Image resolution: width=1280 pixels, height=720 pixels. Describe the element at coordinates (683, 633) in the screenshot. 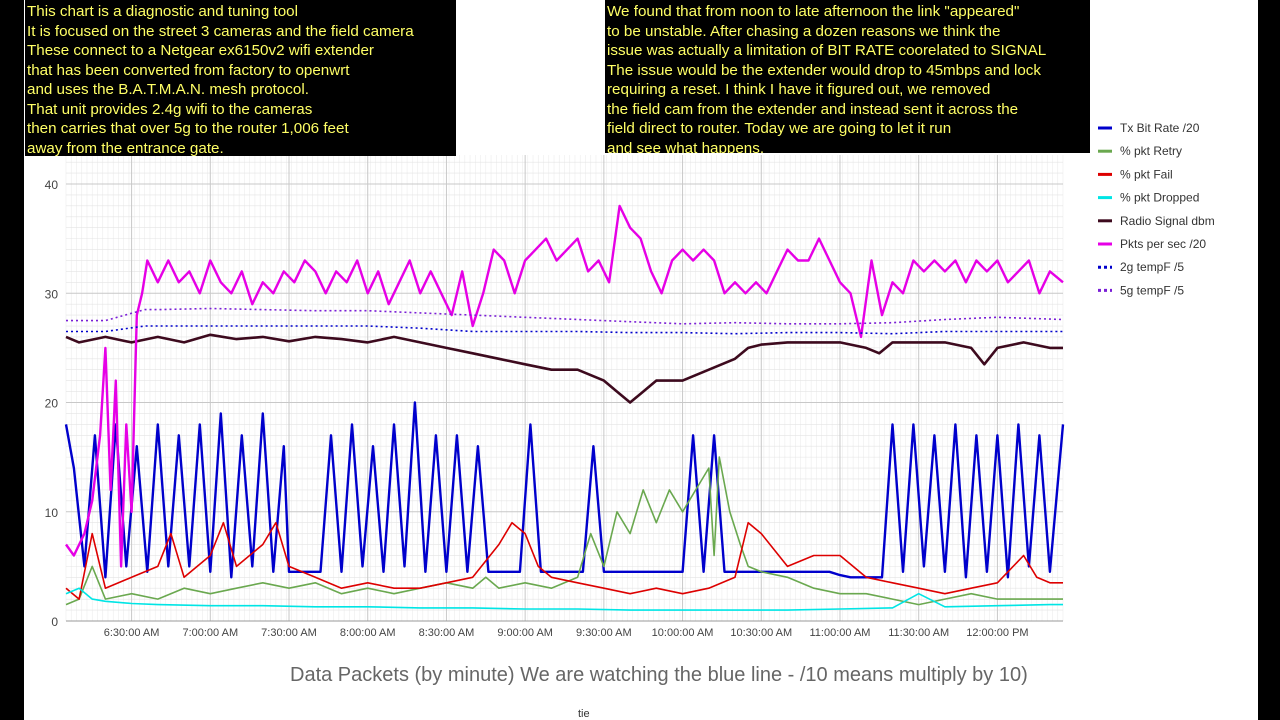

I see `x-tick-label: 10:00:00 AM` at that location.